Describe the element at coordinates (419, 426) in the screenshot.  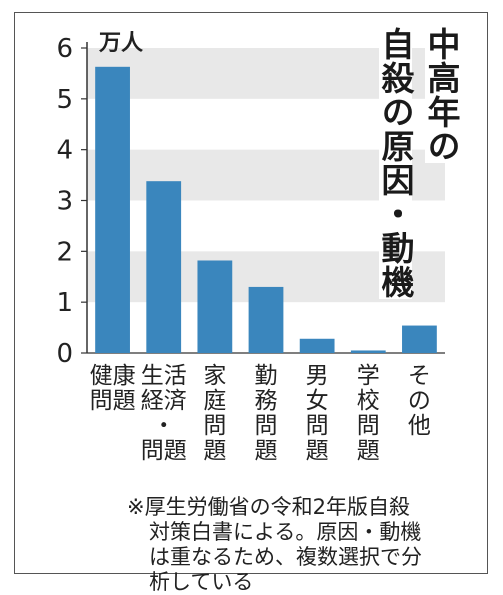
I see `x-category-text: 他` at that location.